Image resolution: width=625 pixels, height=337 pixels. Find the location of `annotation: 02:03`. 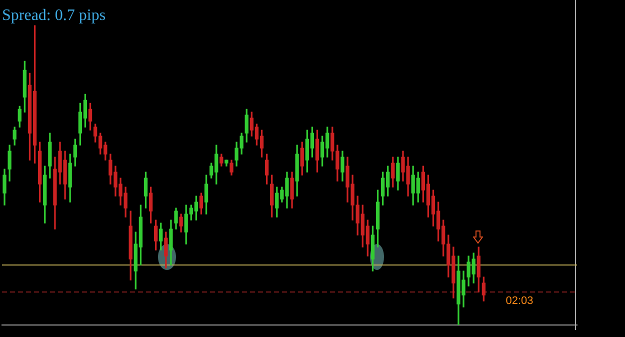

annotation: 02:03 is located at coordinates (520, 301).